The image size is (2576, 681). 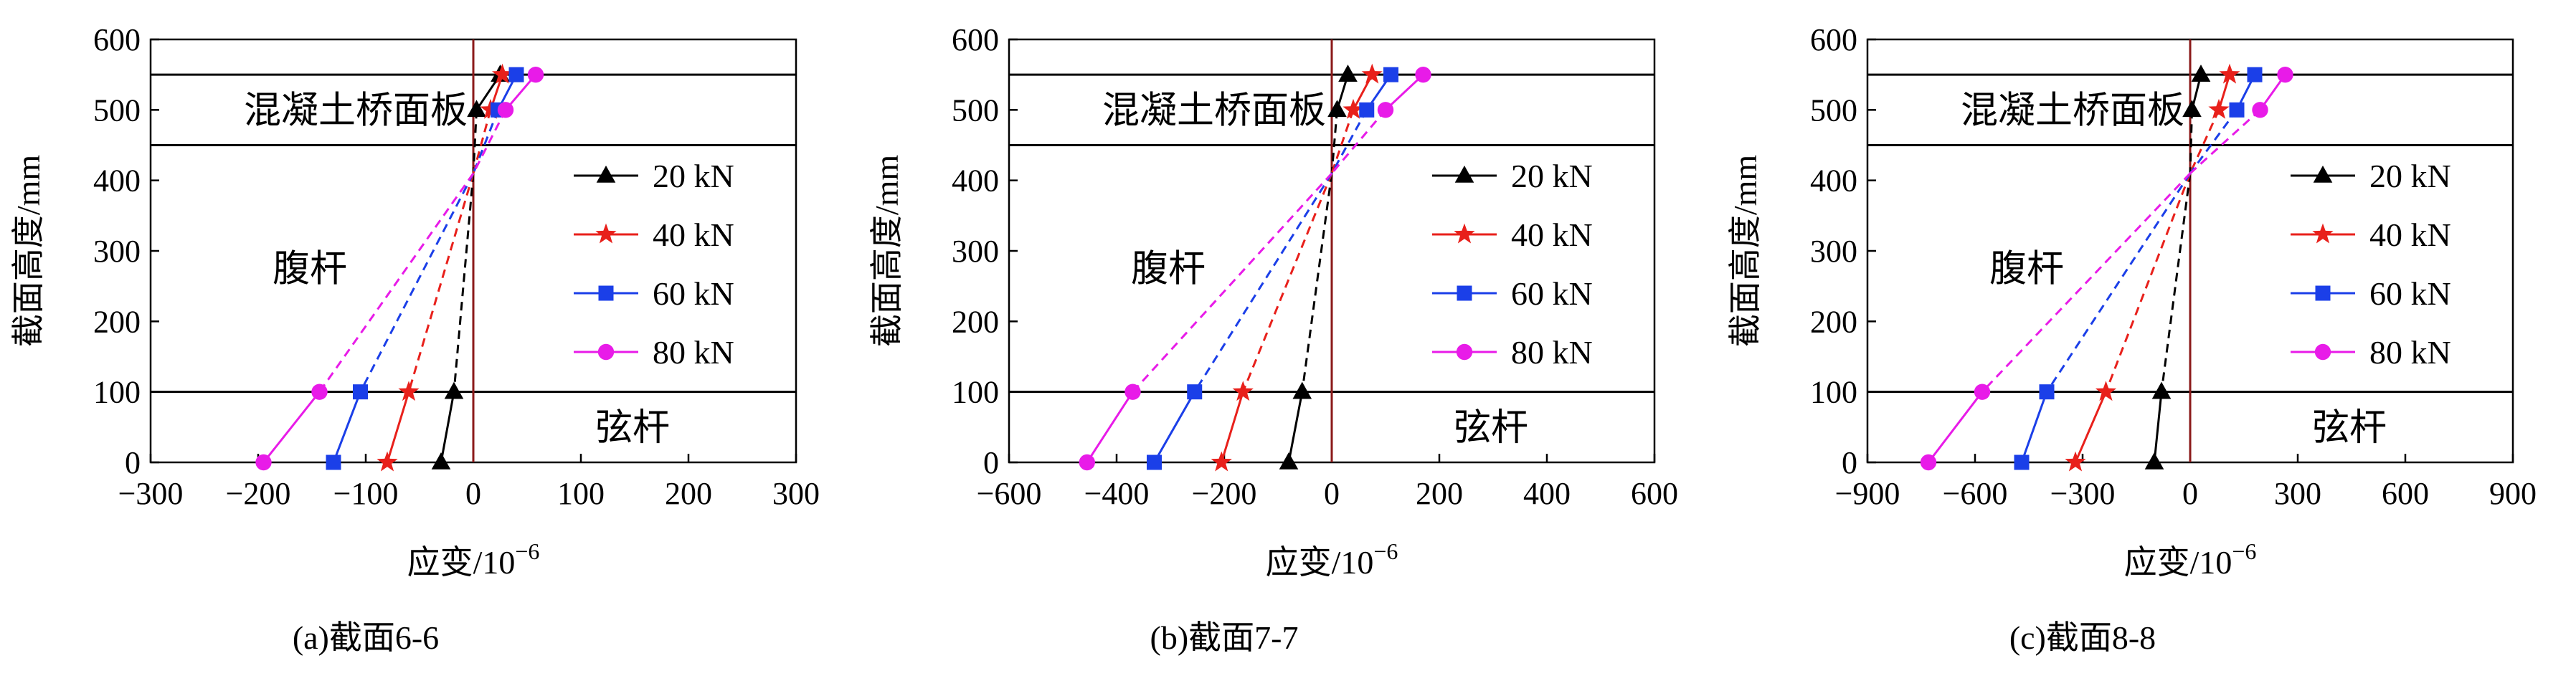 I want to click on x-tick-label: −600, so click(x=1009, y=494).